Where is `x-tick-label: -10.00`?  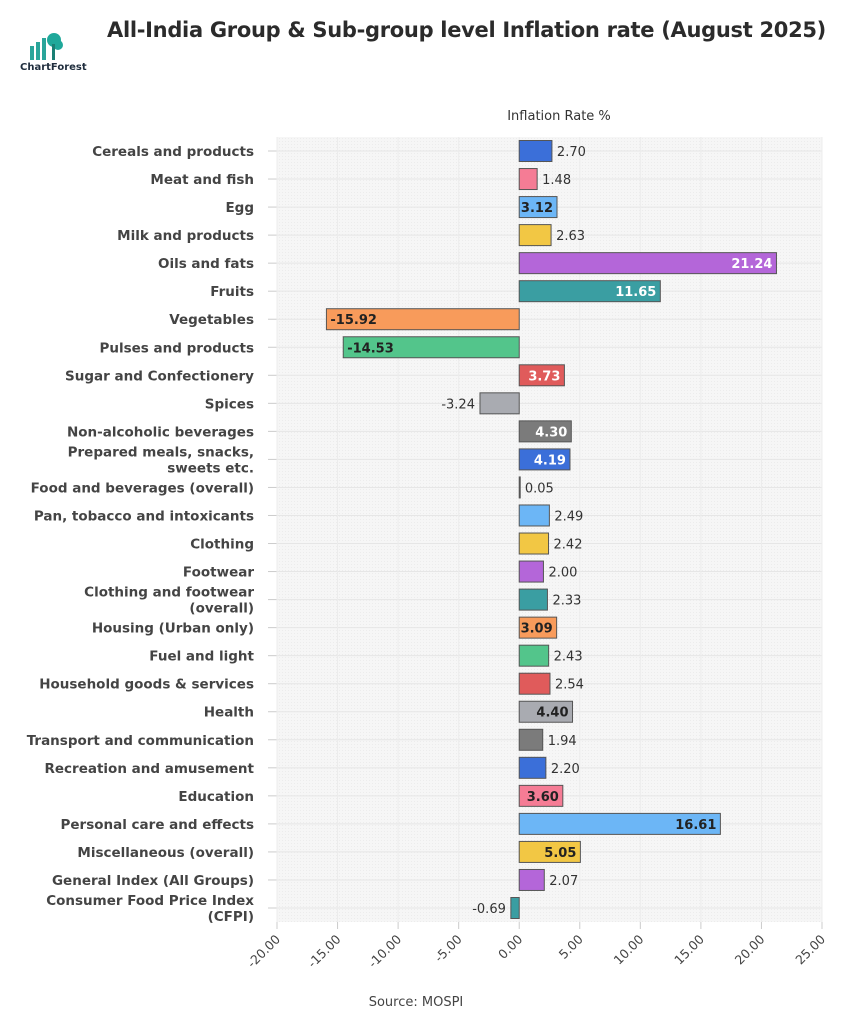 x-tick-label: -10.00 is located at coordinates (384, 950).